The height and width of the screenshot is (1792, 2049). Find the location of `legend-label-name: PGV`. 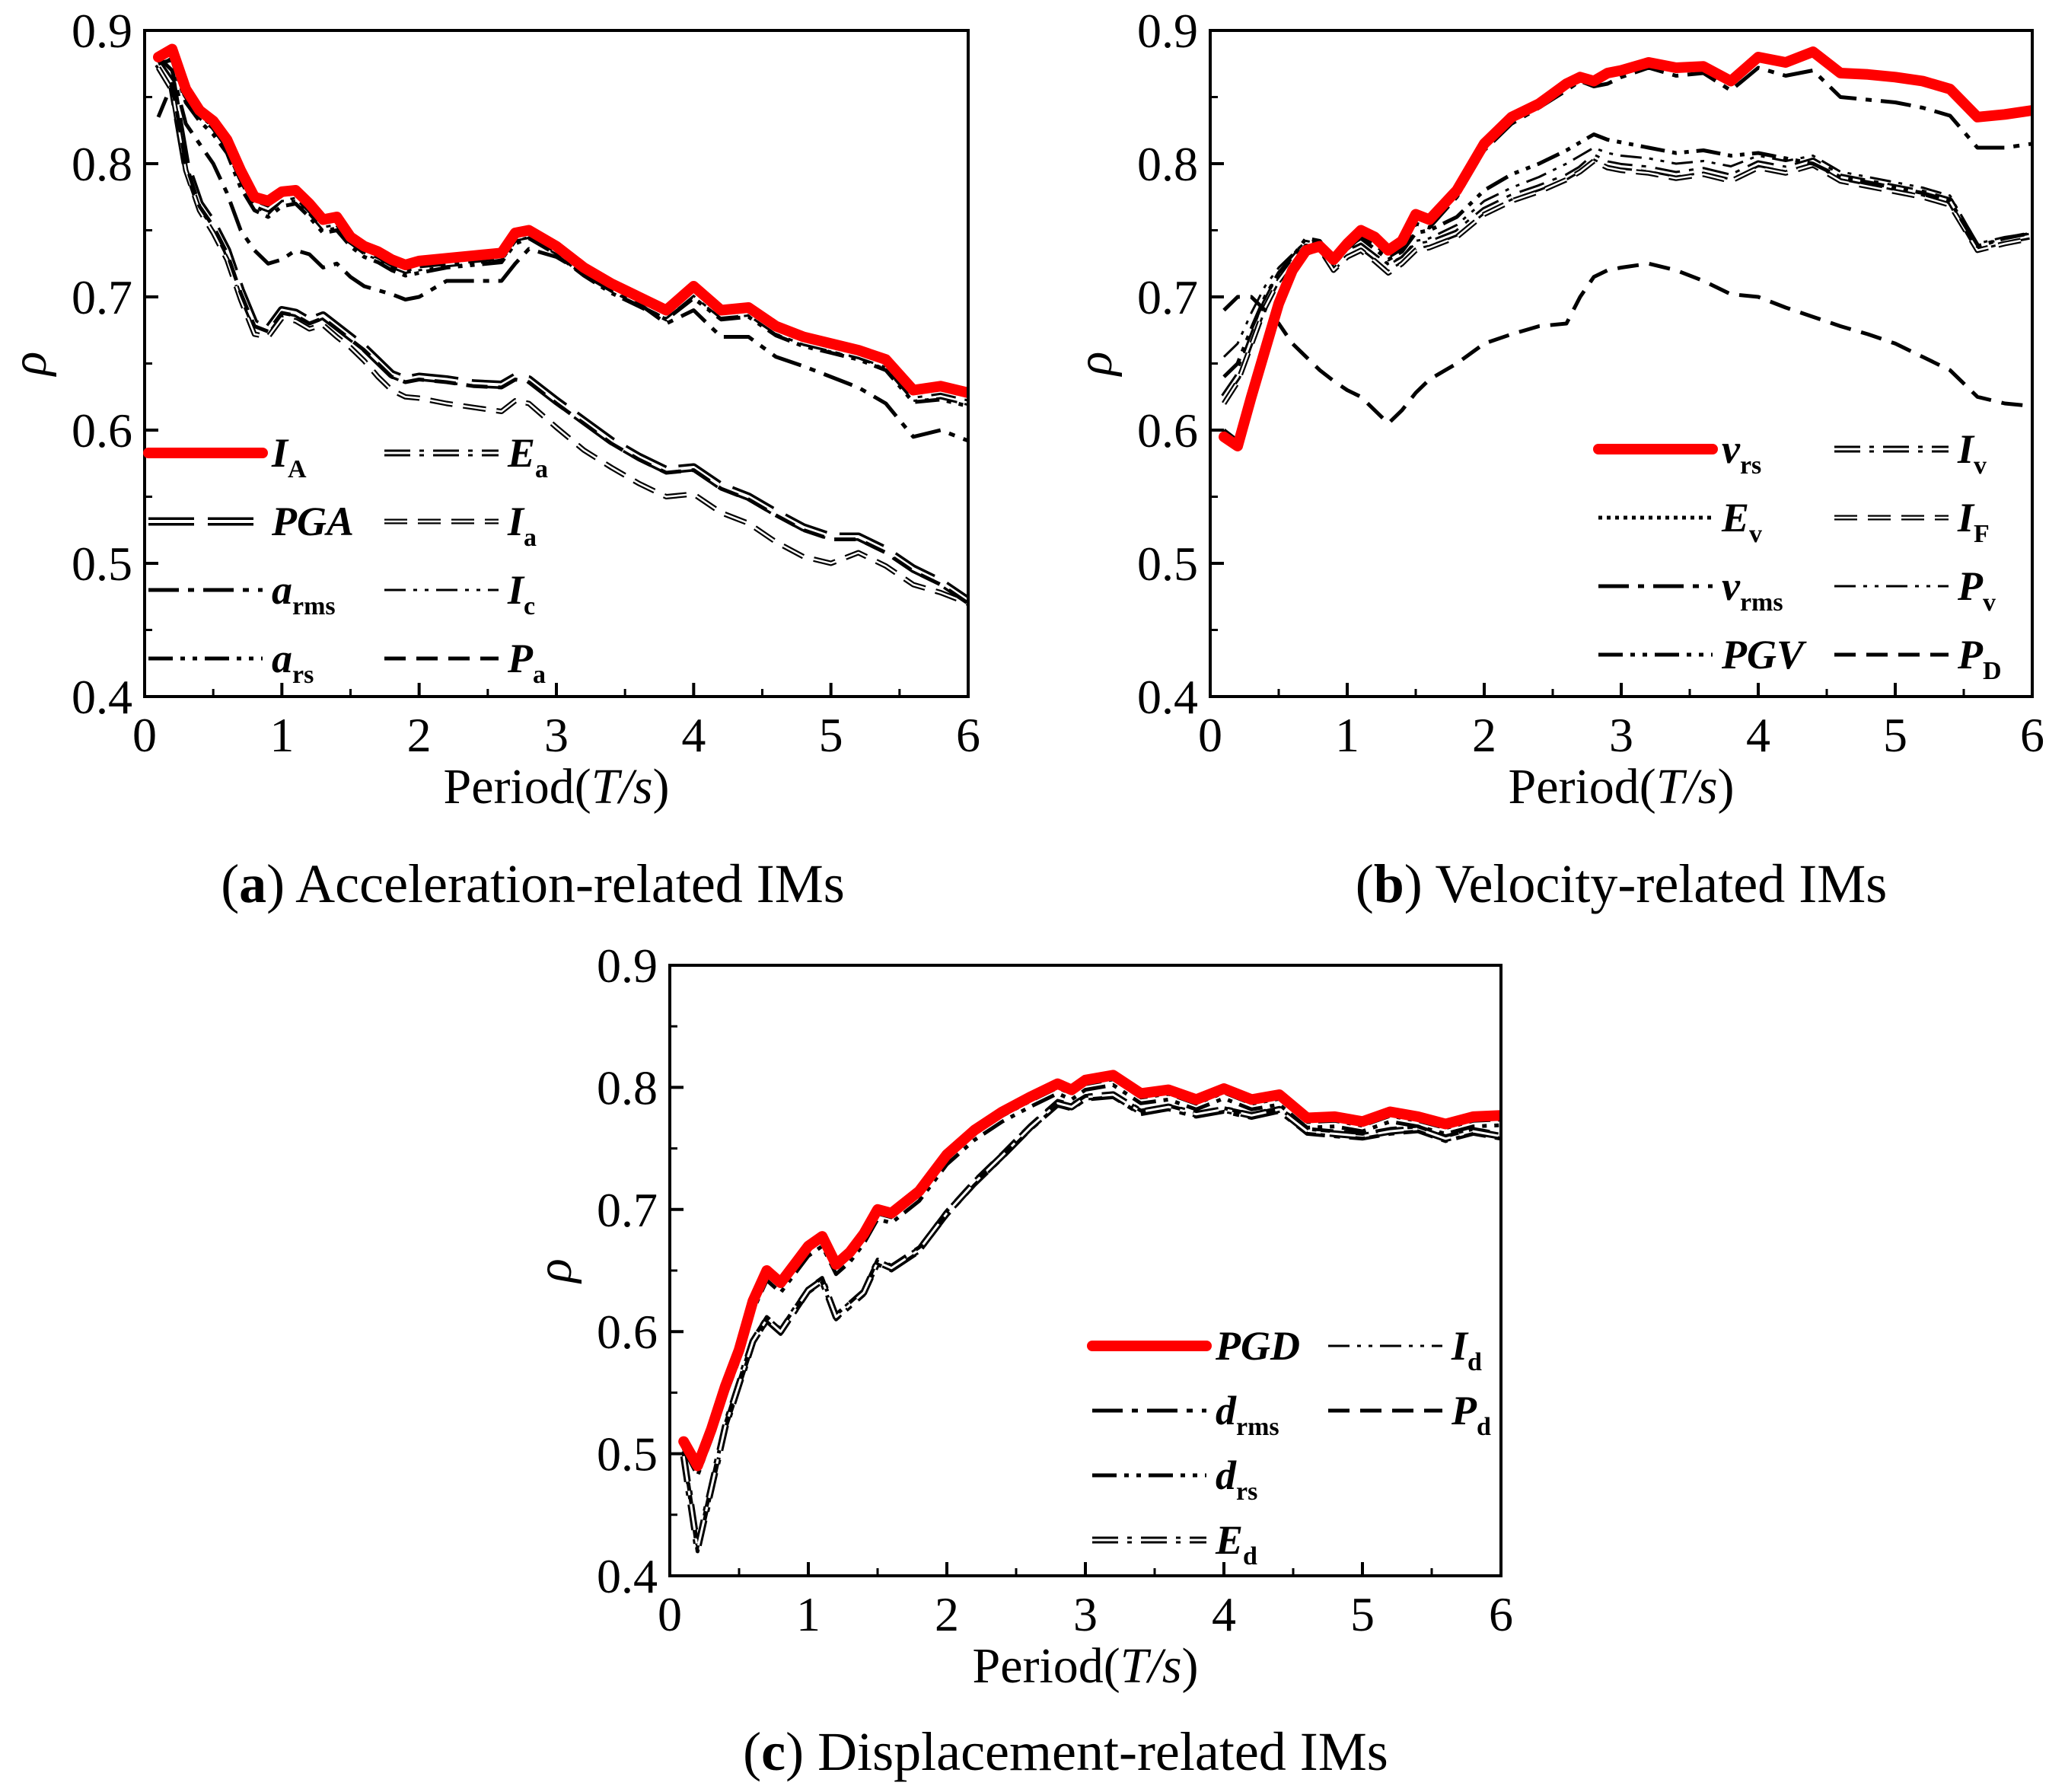

legend-label-name: PGV is located at coordinates (1764, 655).